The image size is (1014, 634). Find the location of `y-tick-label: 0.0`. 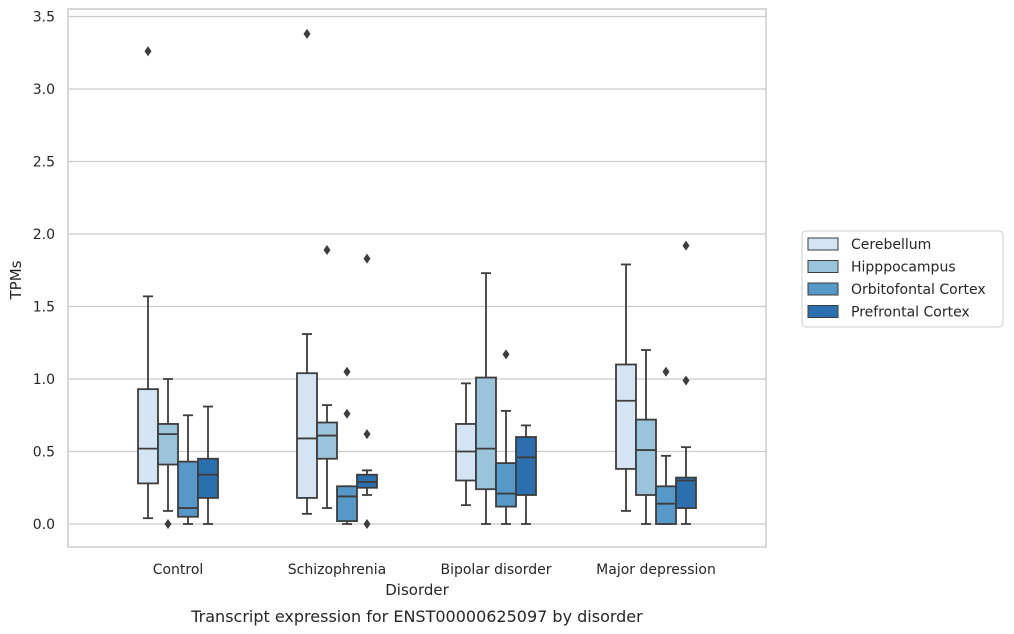

y-tick-label: 0.0 is located at coordinates (44, 525).